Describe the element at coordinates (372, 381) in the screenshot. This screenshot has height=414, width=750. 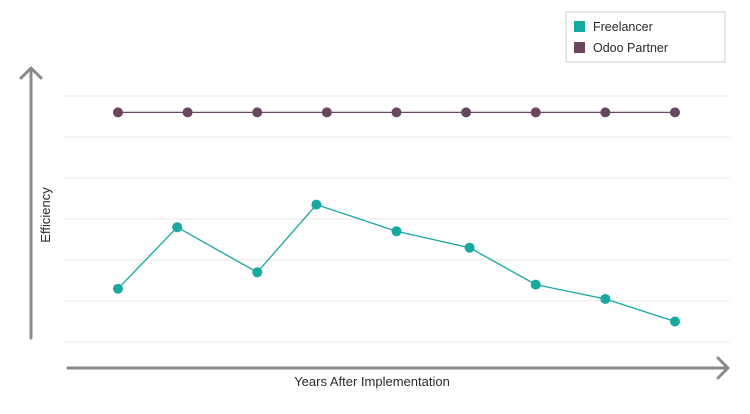
I see `x-axis-label: Years After Implementation` at that location.